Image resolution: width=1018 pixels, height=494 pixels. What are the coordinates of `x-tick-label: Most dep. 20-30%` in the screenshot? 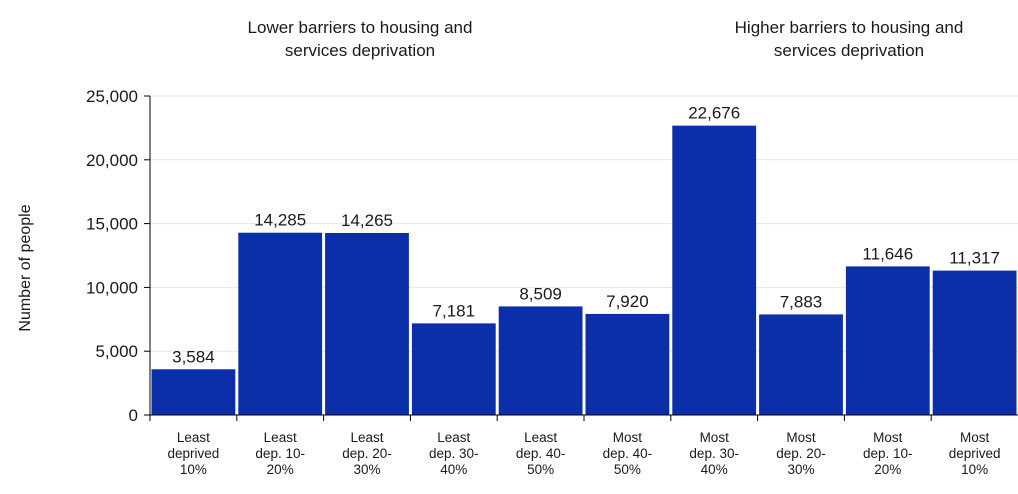 It's located at (801, 453).